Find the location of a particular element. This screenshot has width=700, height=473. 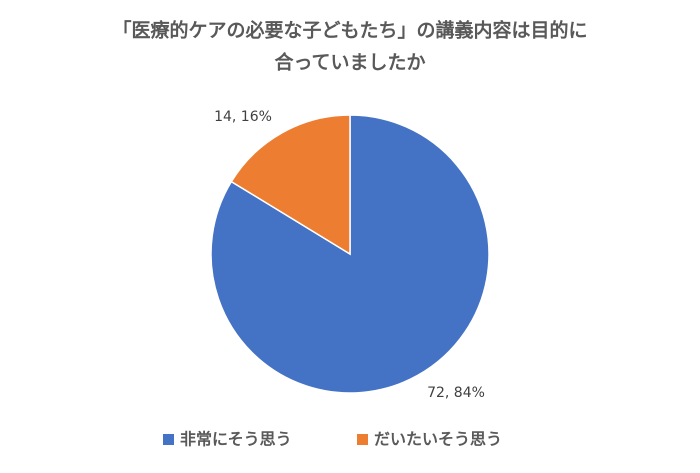

pie-slice is located at coordinates (290, 185).